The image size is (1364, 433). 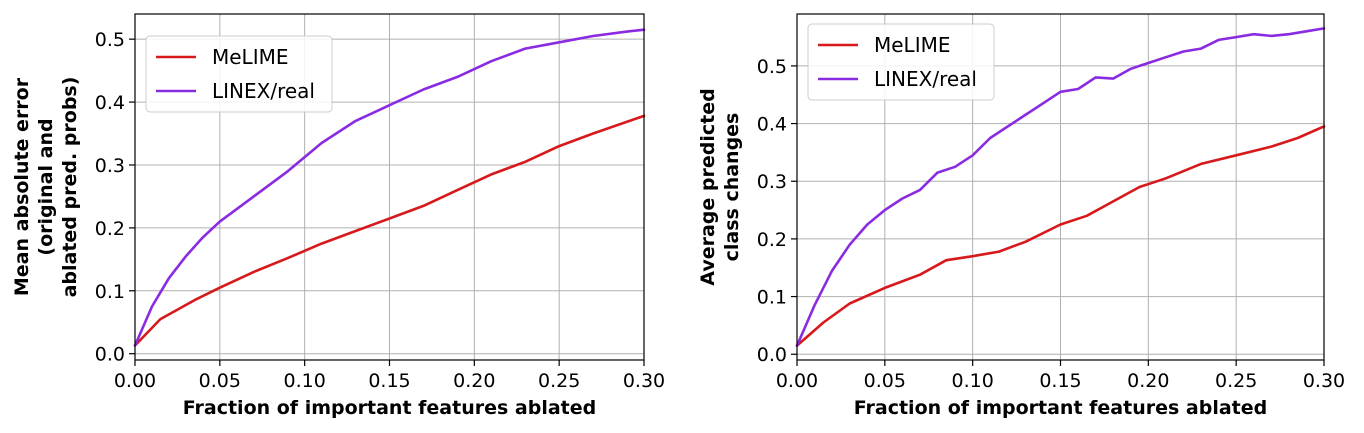 I want to click on y-axis-label: ablated pred. probs), so click(x=70, y=187).